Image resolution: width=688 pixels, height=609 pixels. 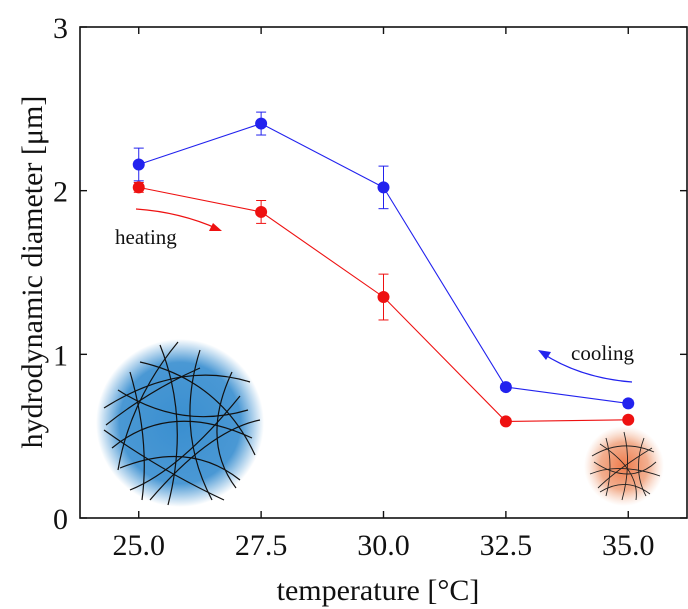 I want to click on y-axis-title: hydrodynamic diameter [μm], so click(x=32, y=272).